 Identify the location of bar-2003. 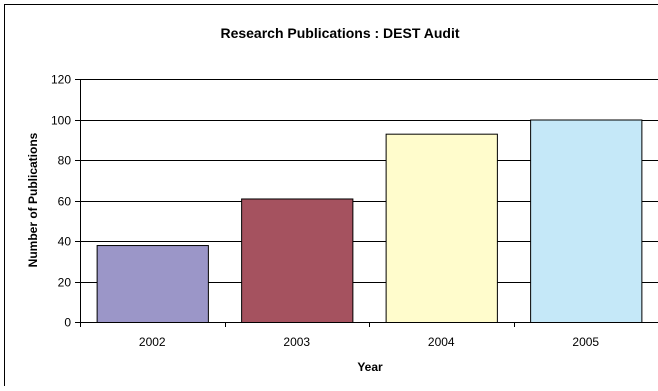
(297, 261).